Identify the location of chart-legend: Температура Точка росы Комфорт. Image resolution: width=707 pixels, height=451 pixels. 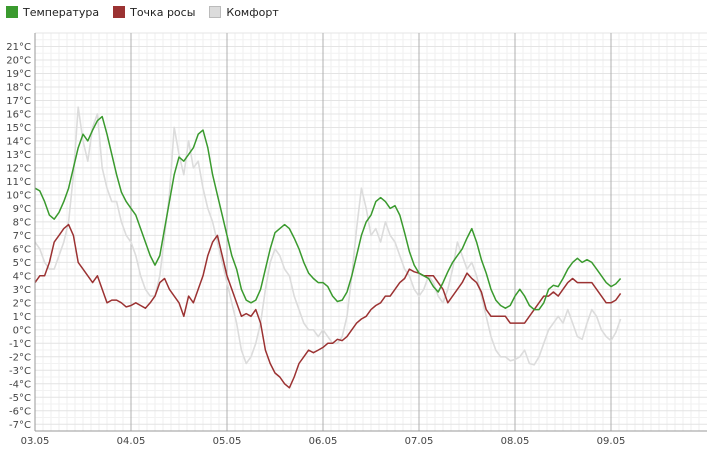
(149, 12).